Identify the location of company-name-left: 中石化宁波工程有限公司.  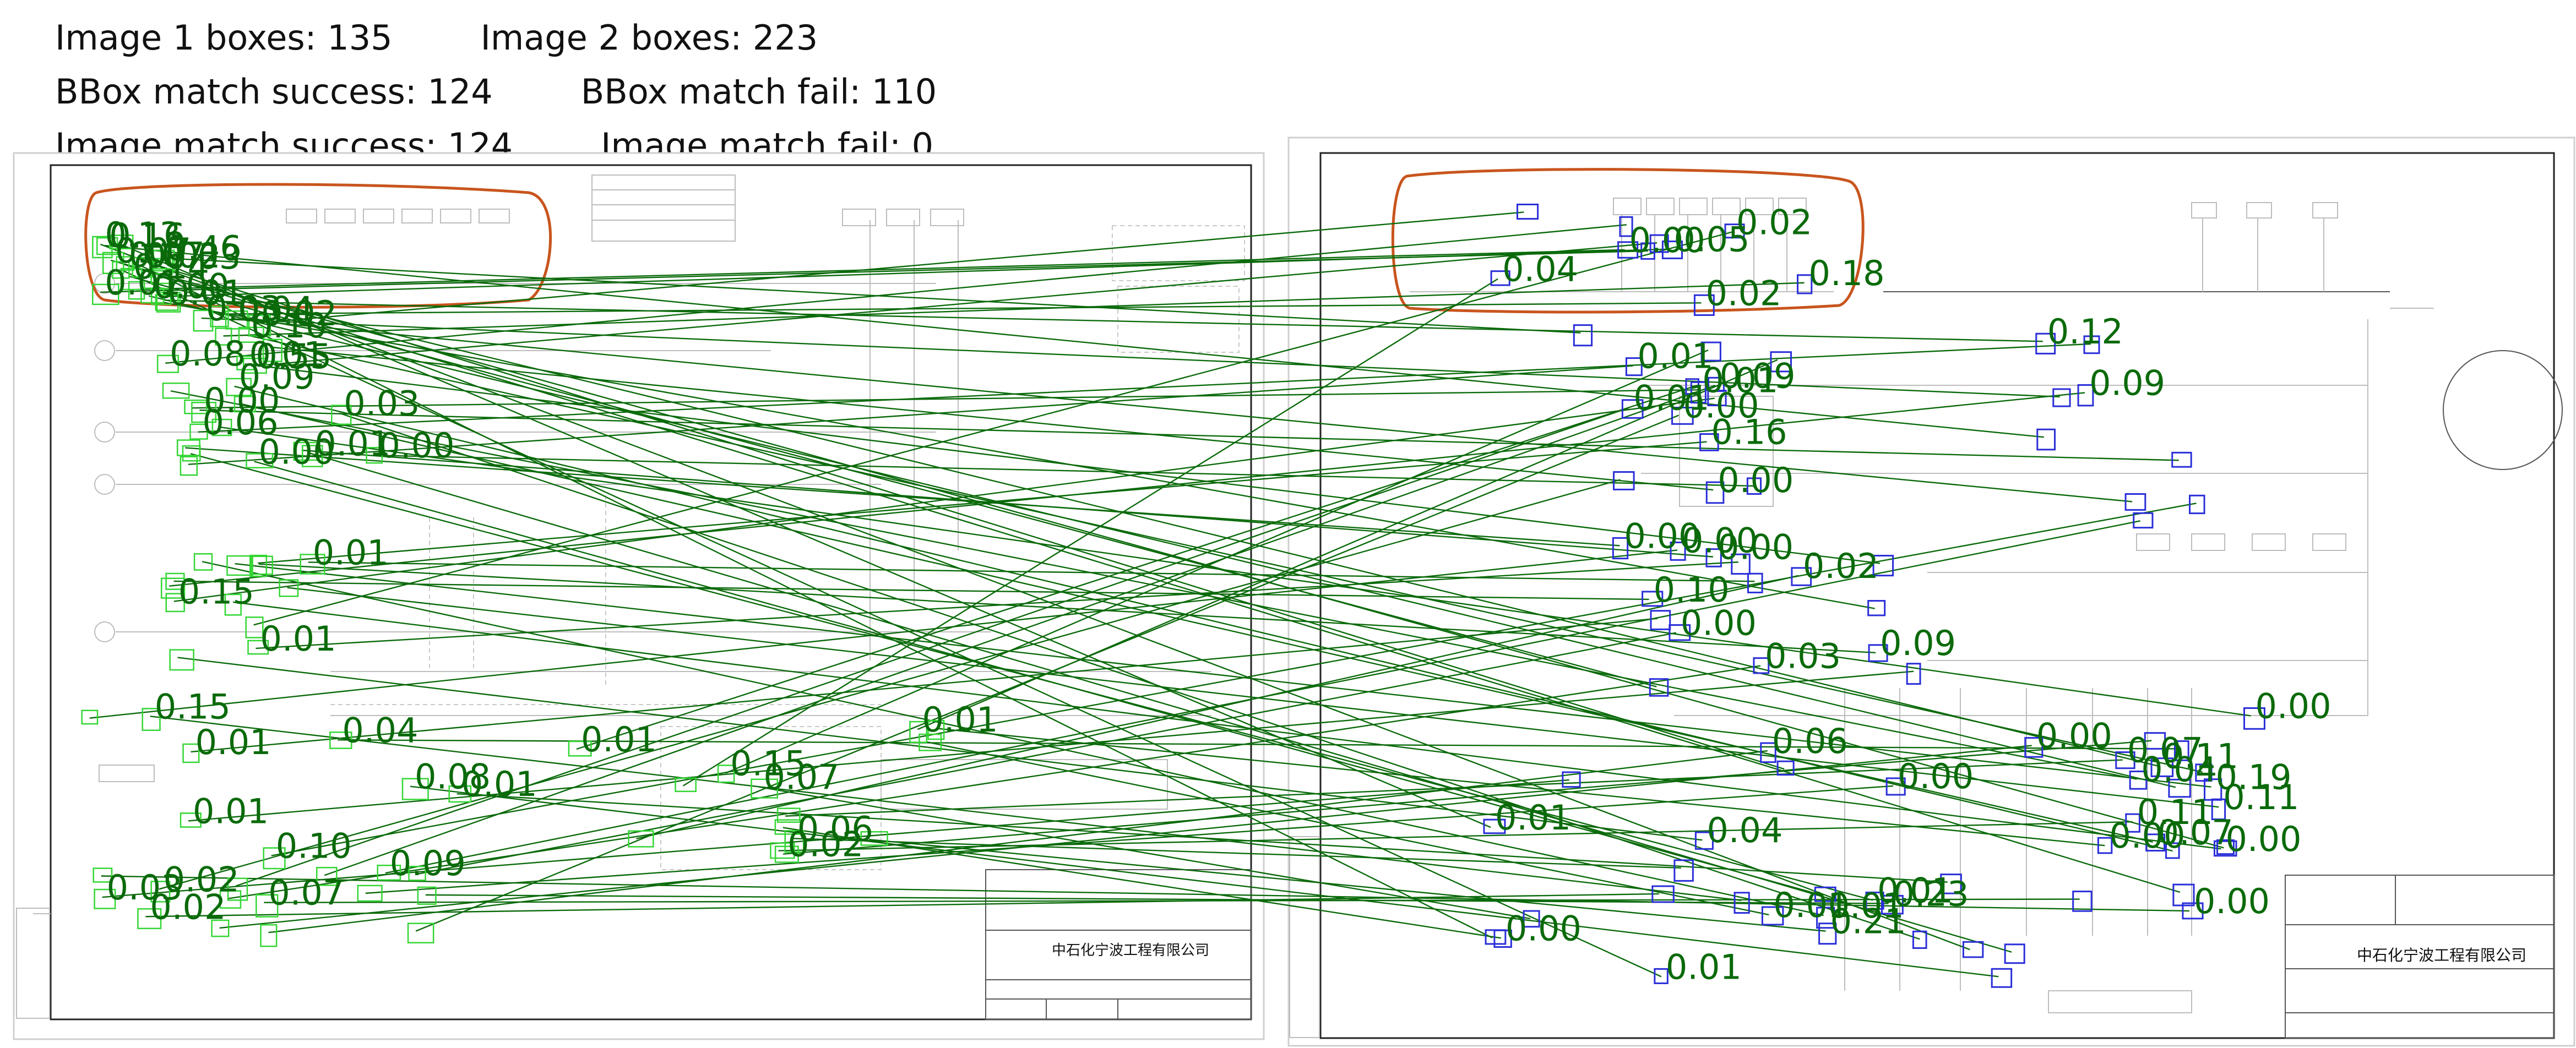
(1130, 950).